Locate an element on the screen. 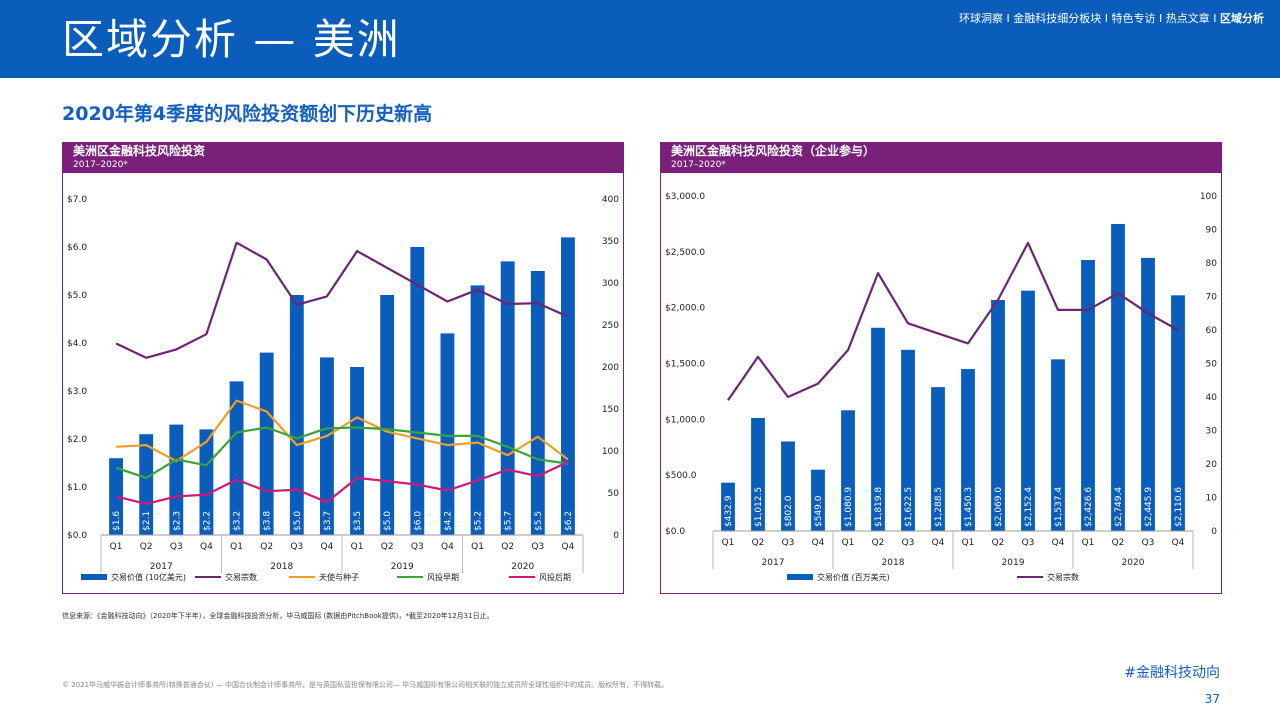  year-group-label: 2019 is located at coordinates (402, 567).